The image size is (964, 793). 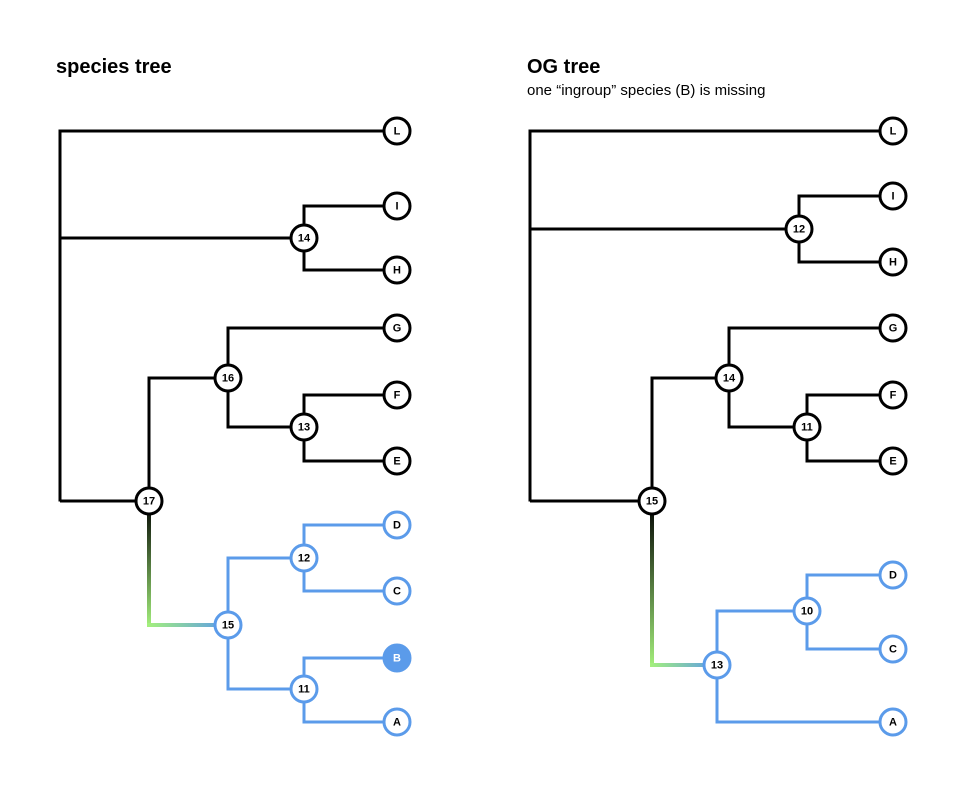 What do you see at coordinates (767, 403) in the screenshot?
I see `og-edge-n14-n11` at bounding box center [767, 403].